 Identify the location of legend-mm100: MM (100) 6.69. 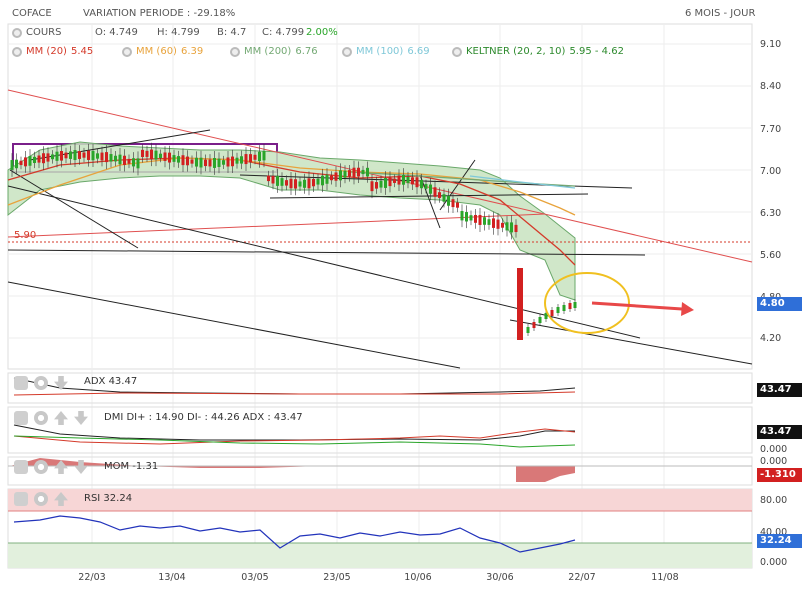
(386, 51).